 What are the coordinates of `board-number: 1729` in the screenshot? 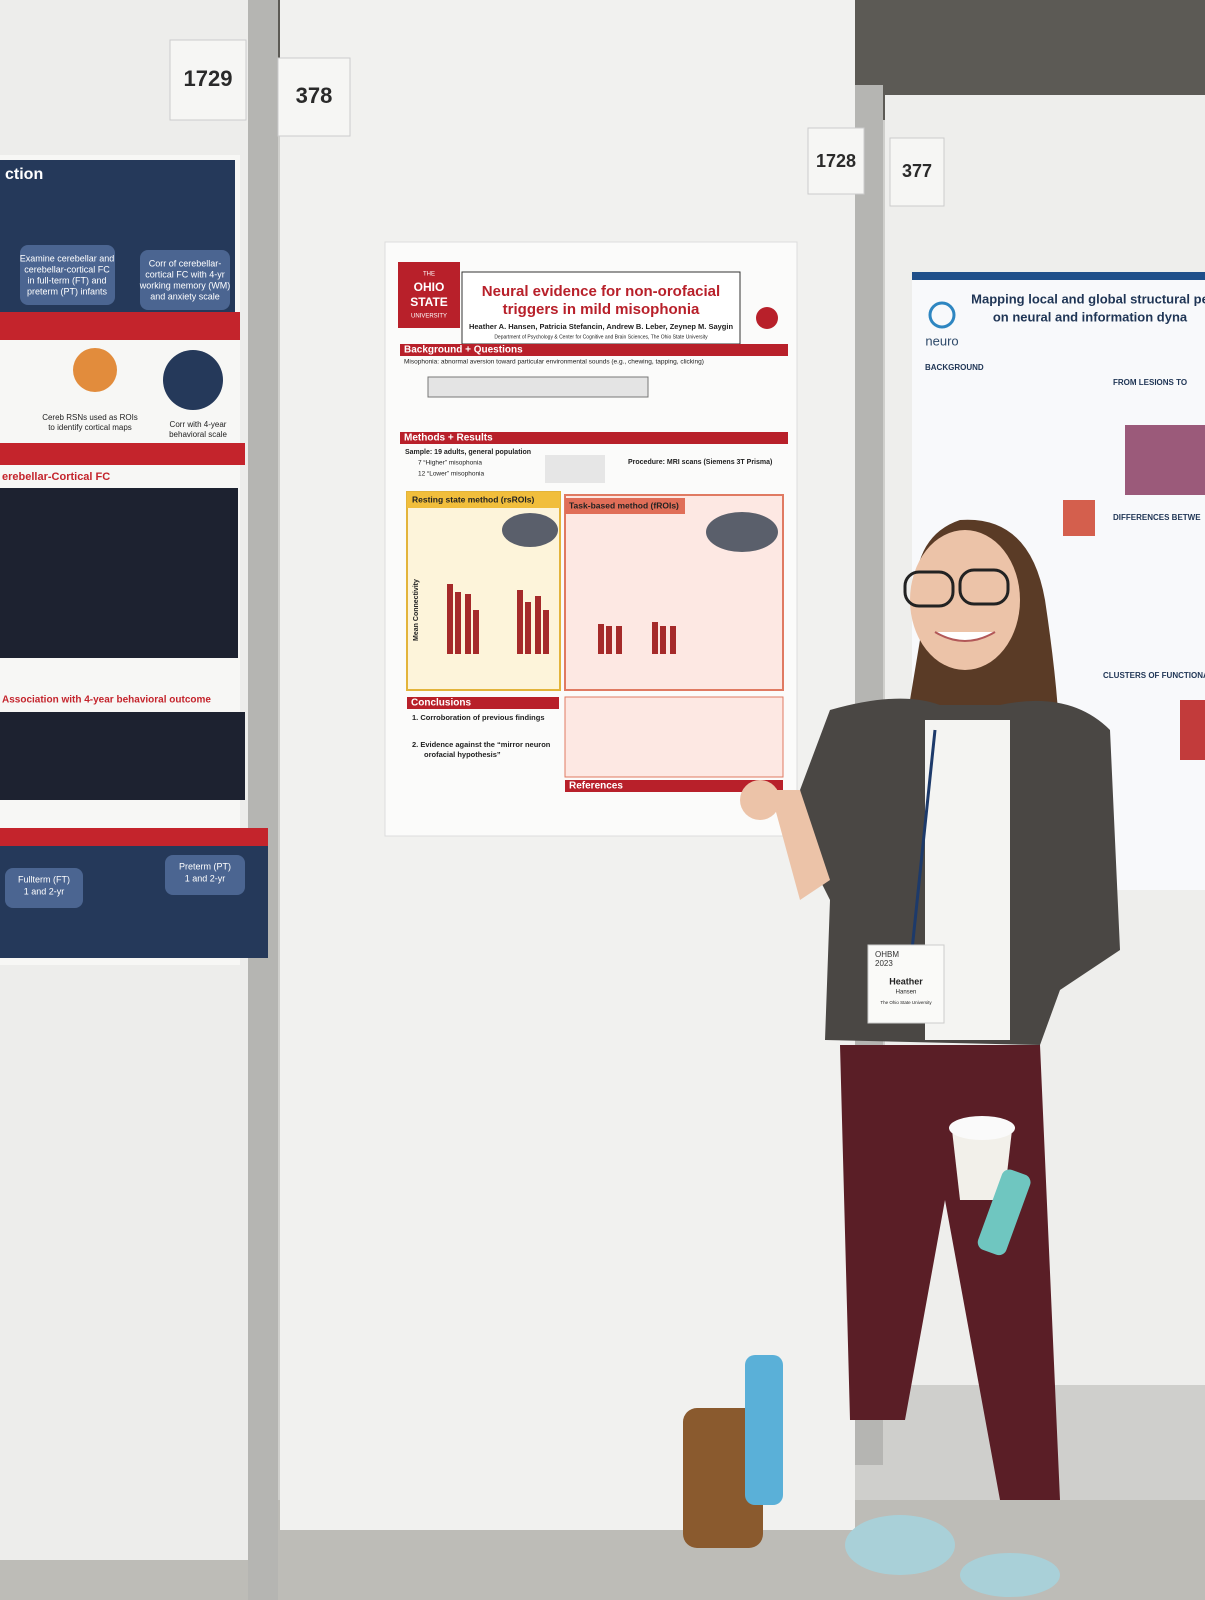 It's located at (208, 78).